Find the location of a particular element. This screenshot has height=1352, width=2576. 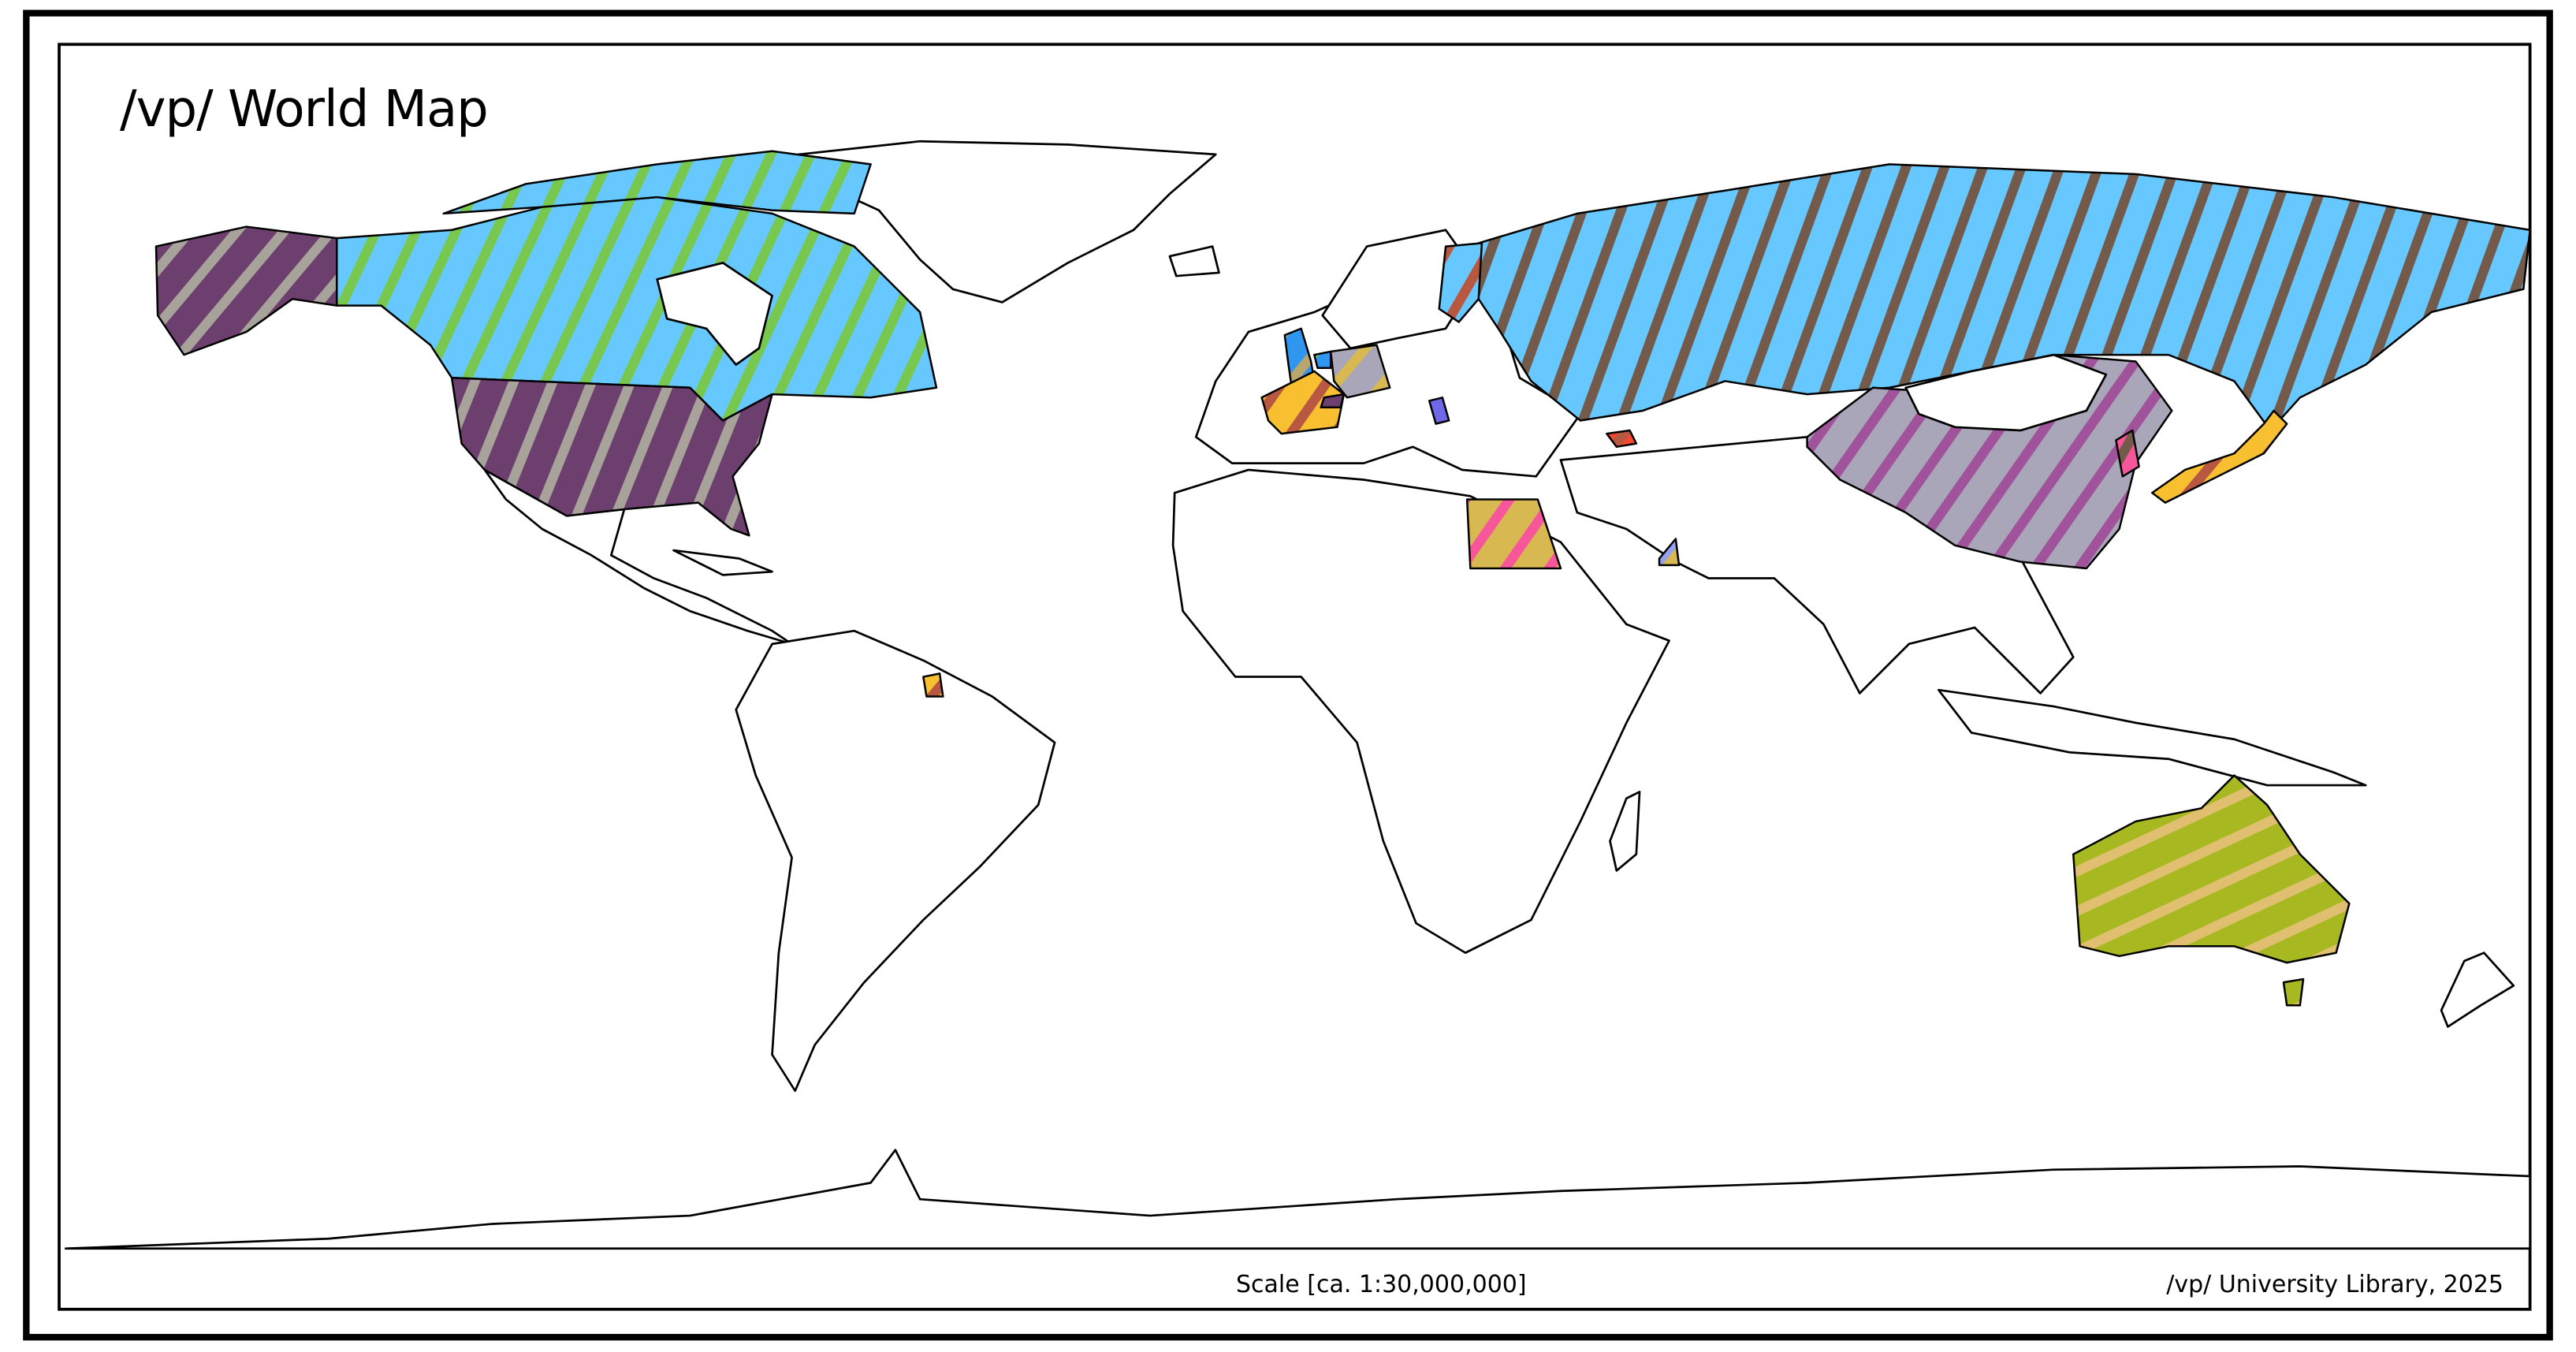

credit-label: /vp/ University Library, 2025 is located at coordinates (2334, 1284).